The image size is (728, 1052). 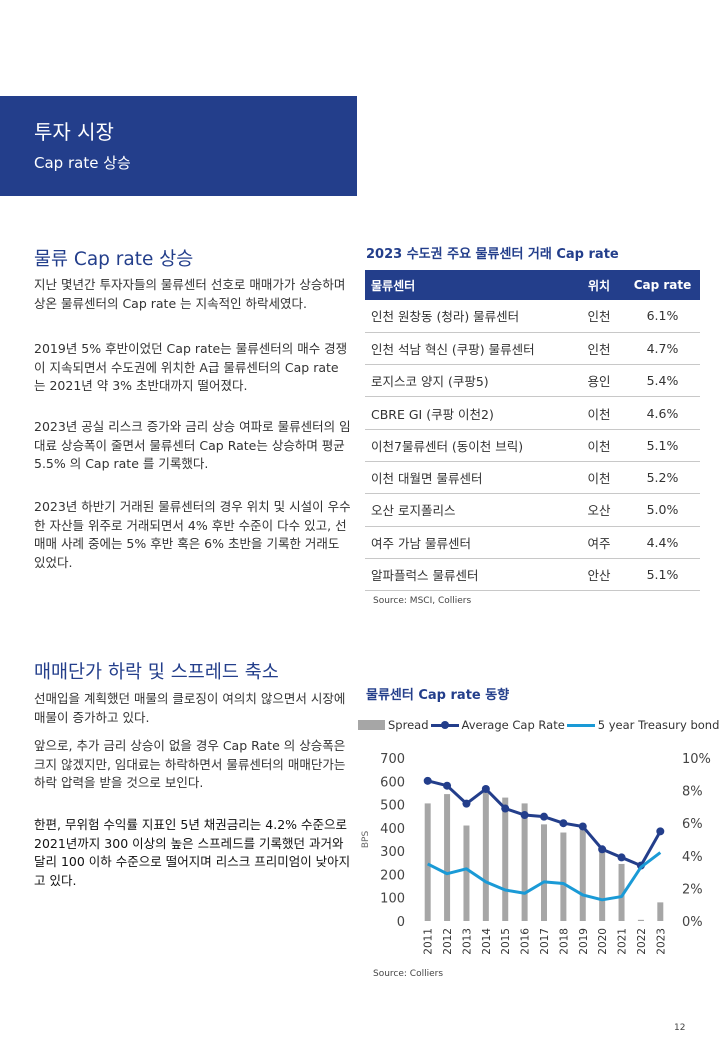 I want to click on table-row: 이천7물류센터 (동이천 브릭) 이천 5.1%, so click(x=532, y=445).